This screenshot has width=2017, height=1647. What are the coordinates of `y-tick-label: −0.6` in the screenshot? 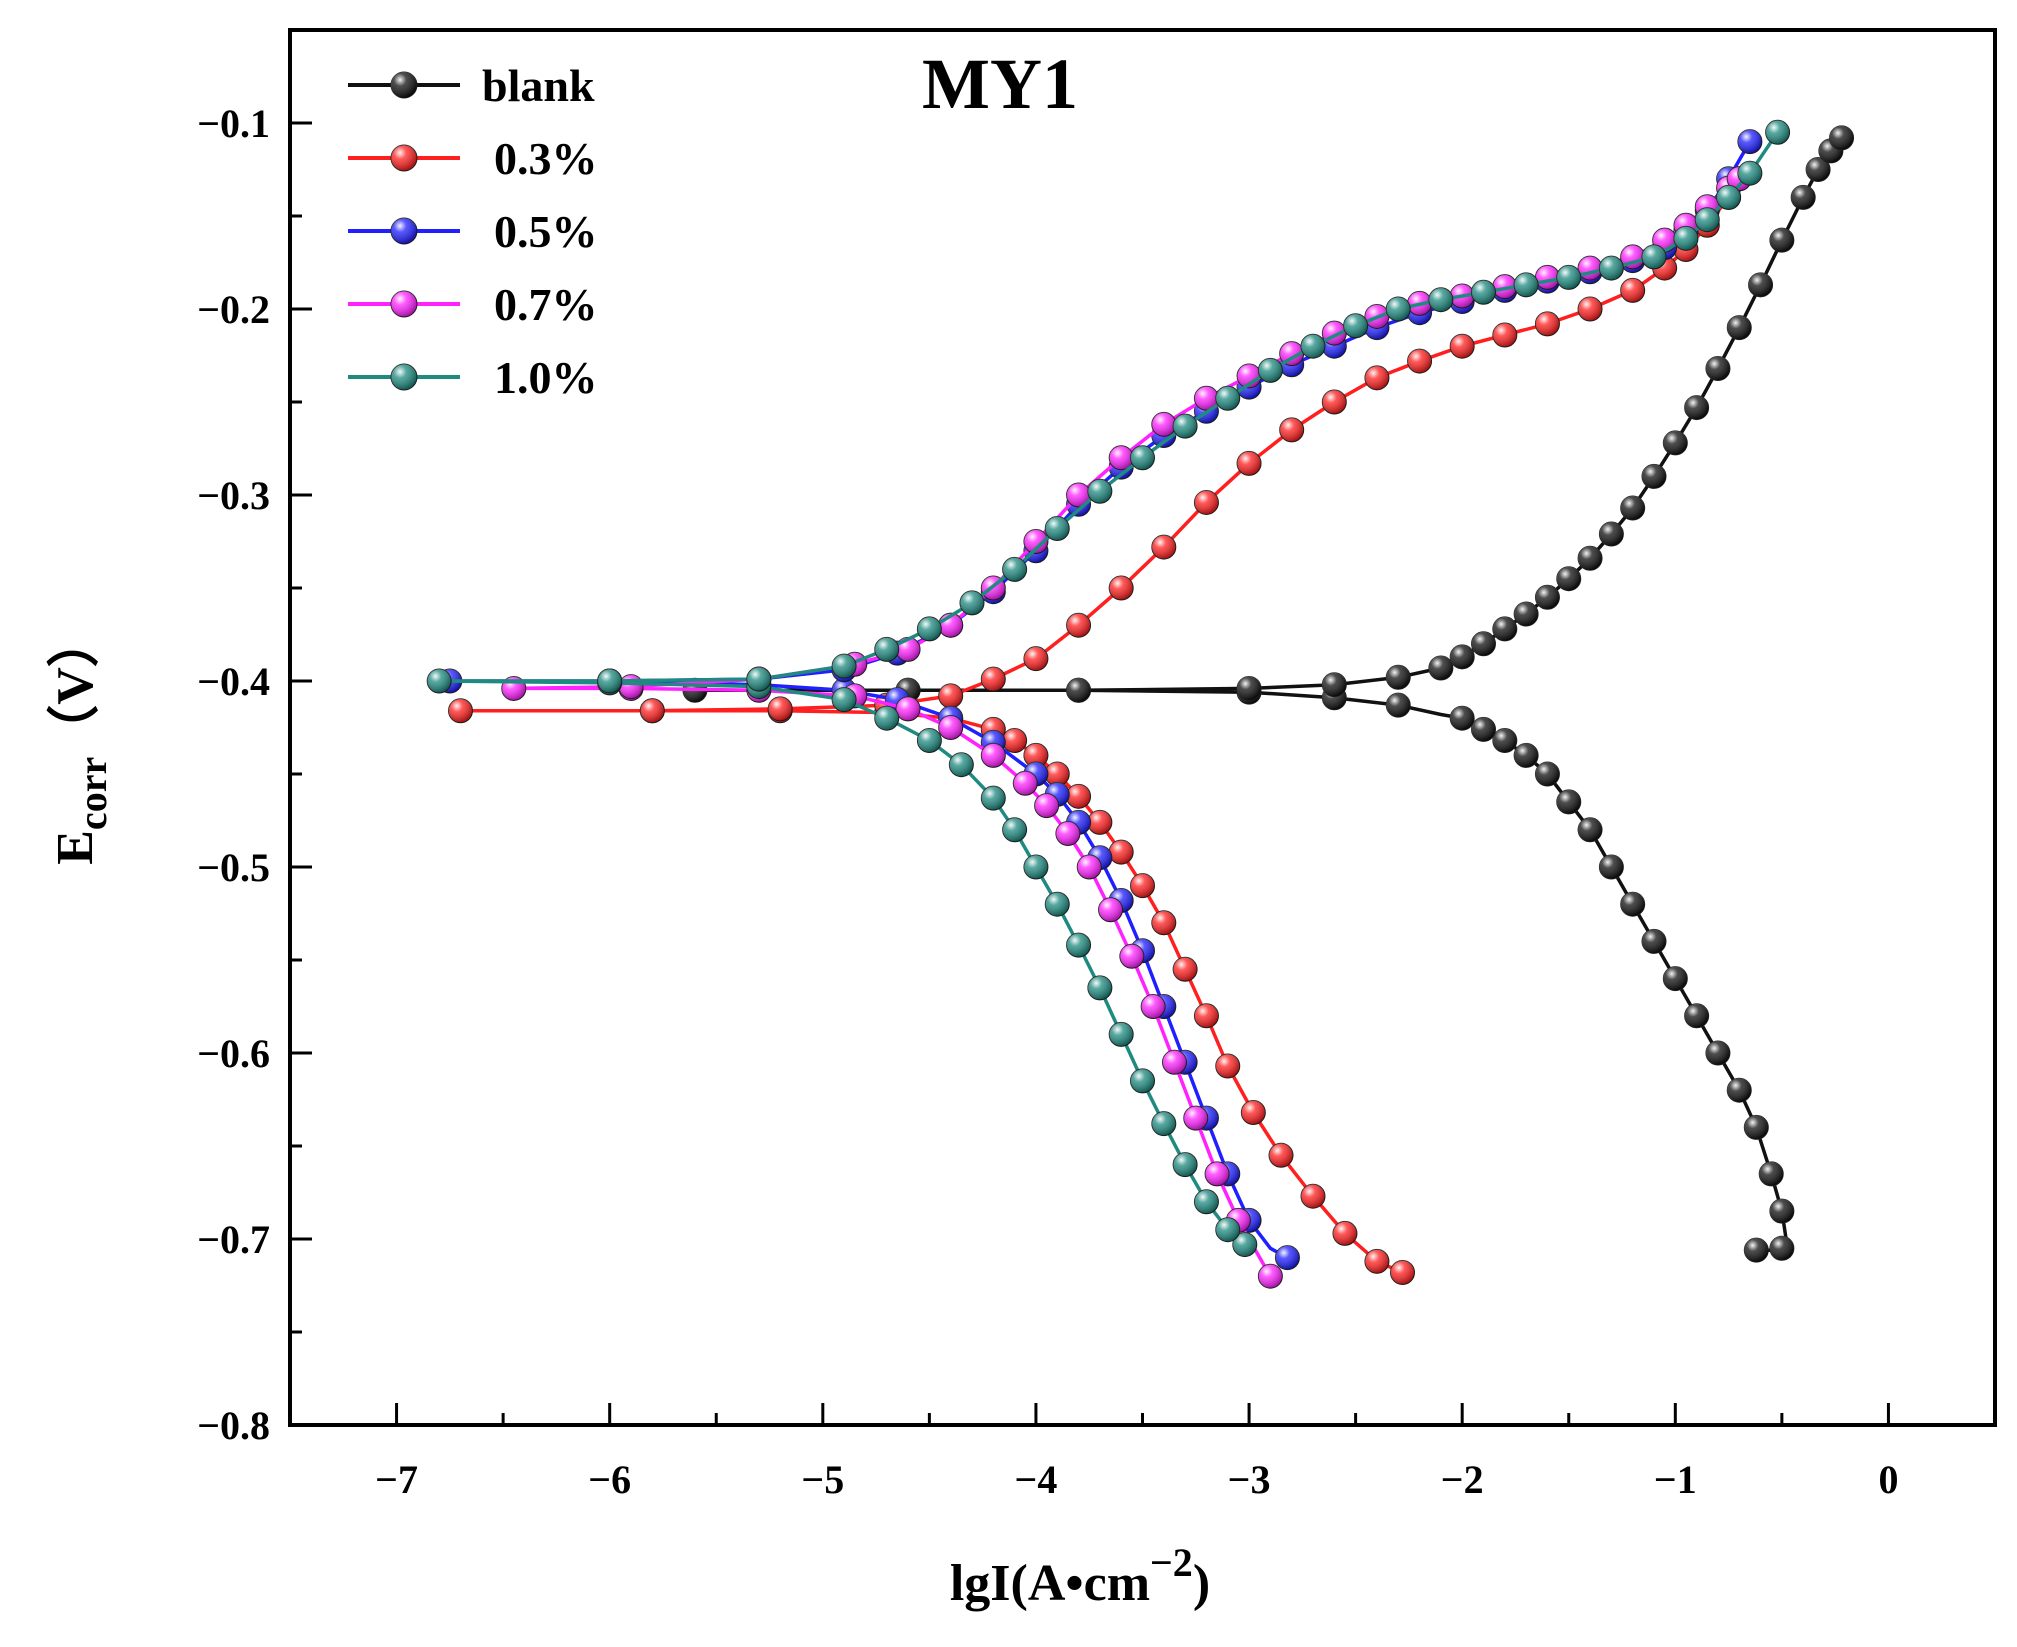 It's located at (233, 1053).